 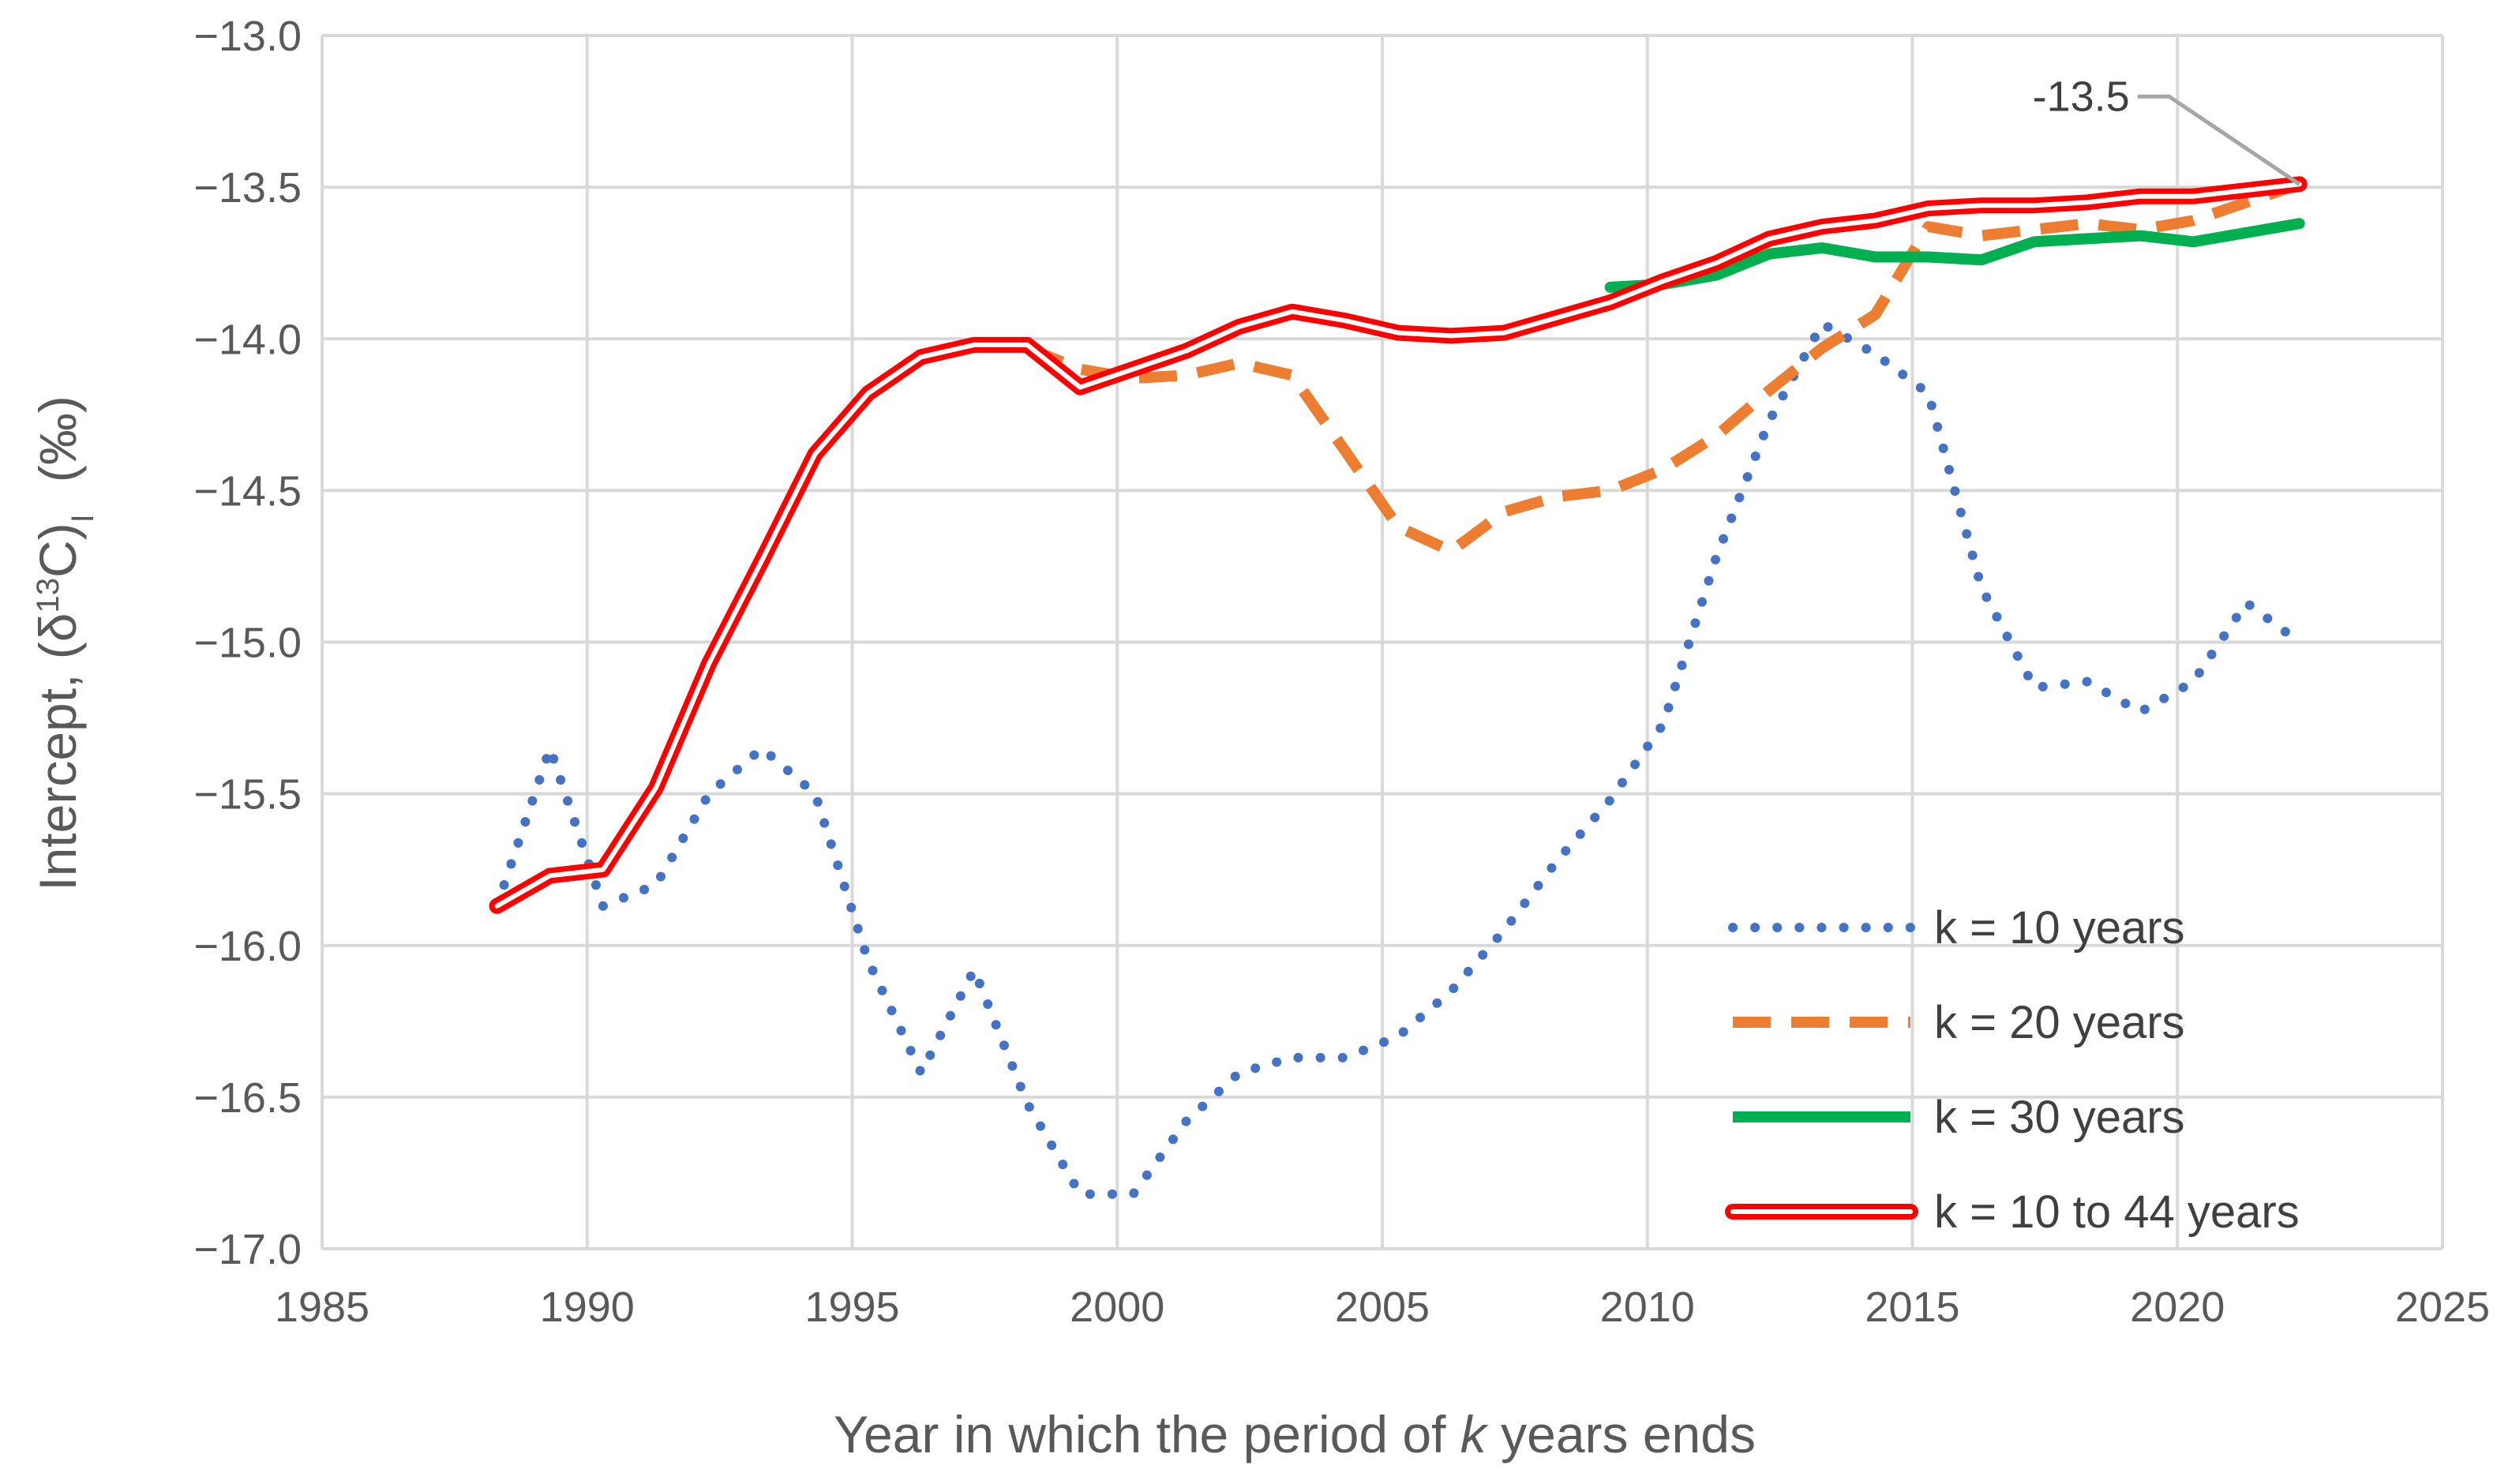 I want to click on x-tick-label-2020: 2020, so click(x=2177, y=1307).